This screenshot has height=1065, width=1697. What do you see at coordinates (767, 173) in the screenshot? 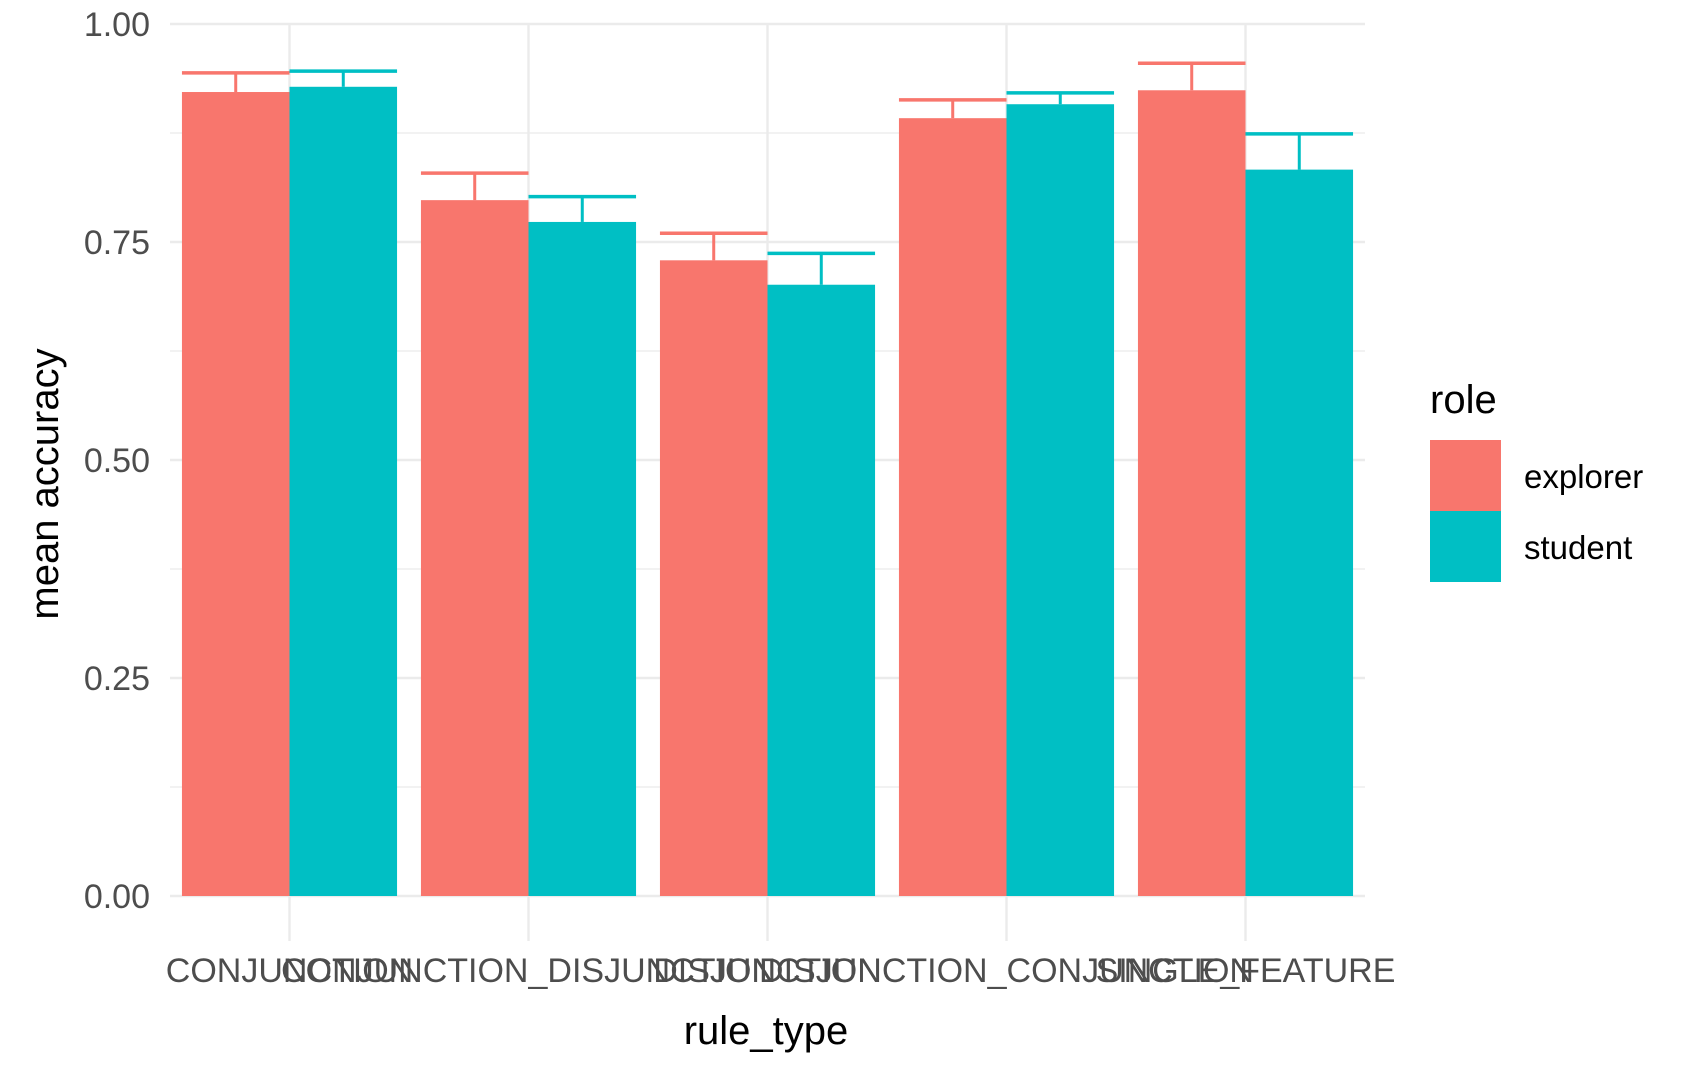
I see `error-bars-layer` at bounding box center [767, 173].